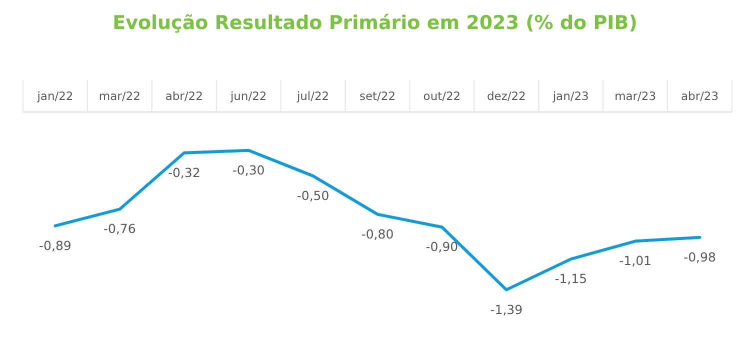  What do you see at coordinates (248, 96) in the screenshot?
I see `x-tick-label: jun/22` at bounding box center [248, 96].